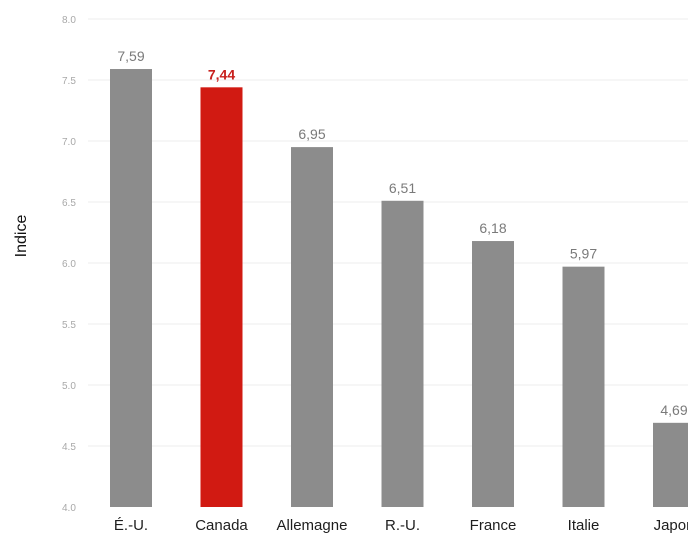 The width and height of the screenshot is (688, 555). What do you see at coordinates (311, 134) in the screenshot?
I see `bar-value-label: 6,95` at bounding box center [311, 134].